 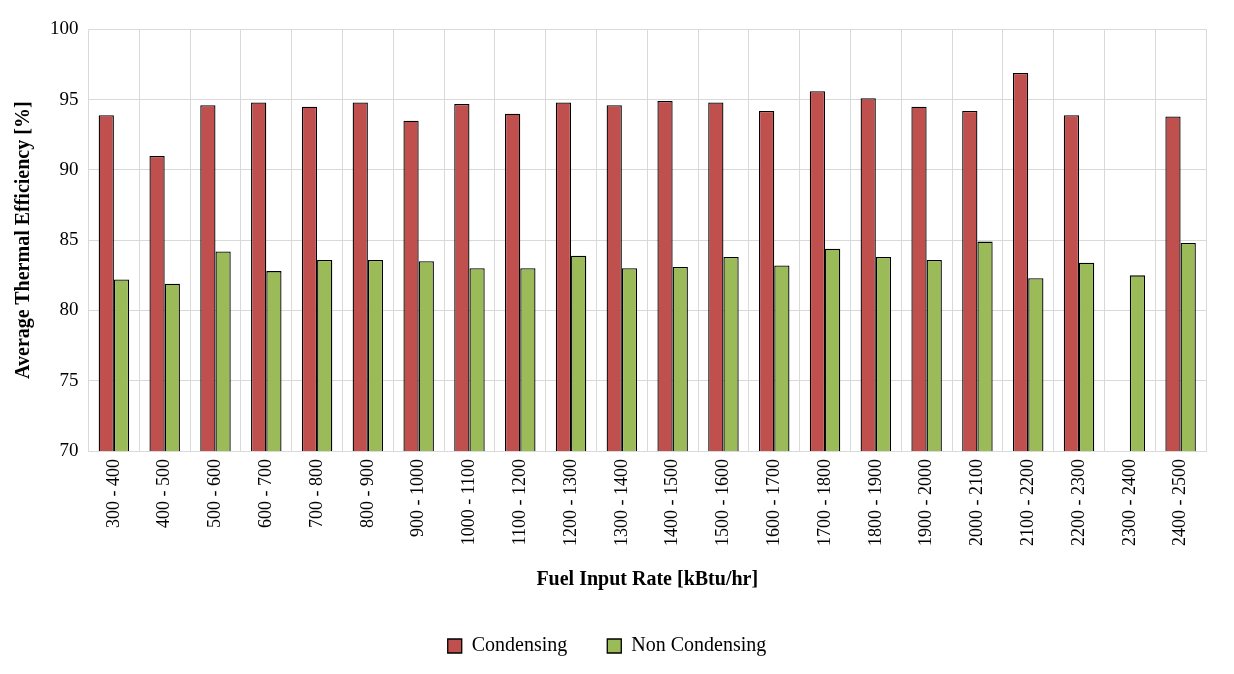 I want to click on y-tick-label: 80, so click(x=69, y=309).